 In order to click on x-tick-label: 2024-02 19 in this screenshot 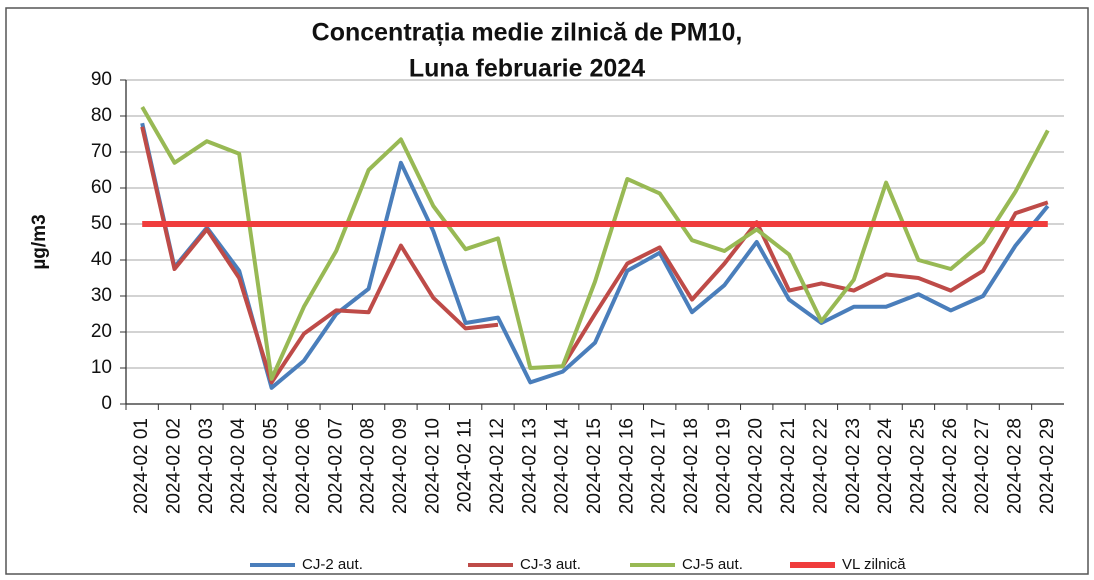, I will do `click(723, 466)`.